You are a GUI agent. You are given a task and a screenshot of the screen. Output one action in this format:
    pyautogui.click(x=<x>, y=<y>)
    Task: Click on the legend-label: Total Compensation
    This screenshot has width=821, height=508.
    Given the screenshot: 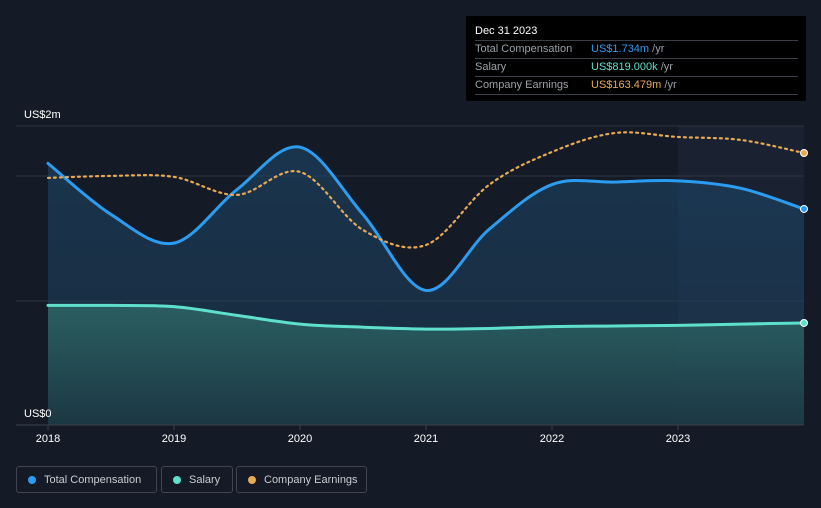 What is the action you would take?
    pyautogui.click(x=93, y=480)
    